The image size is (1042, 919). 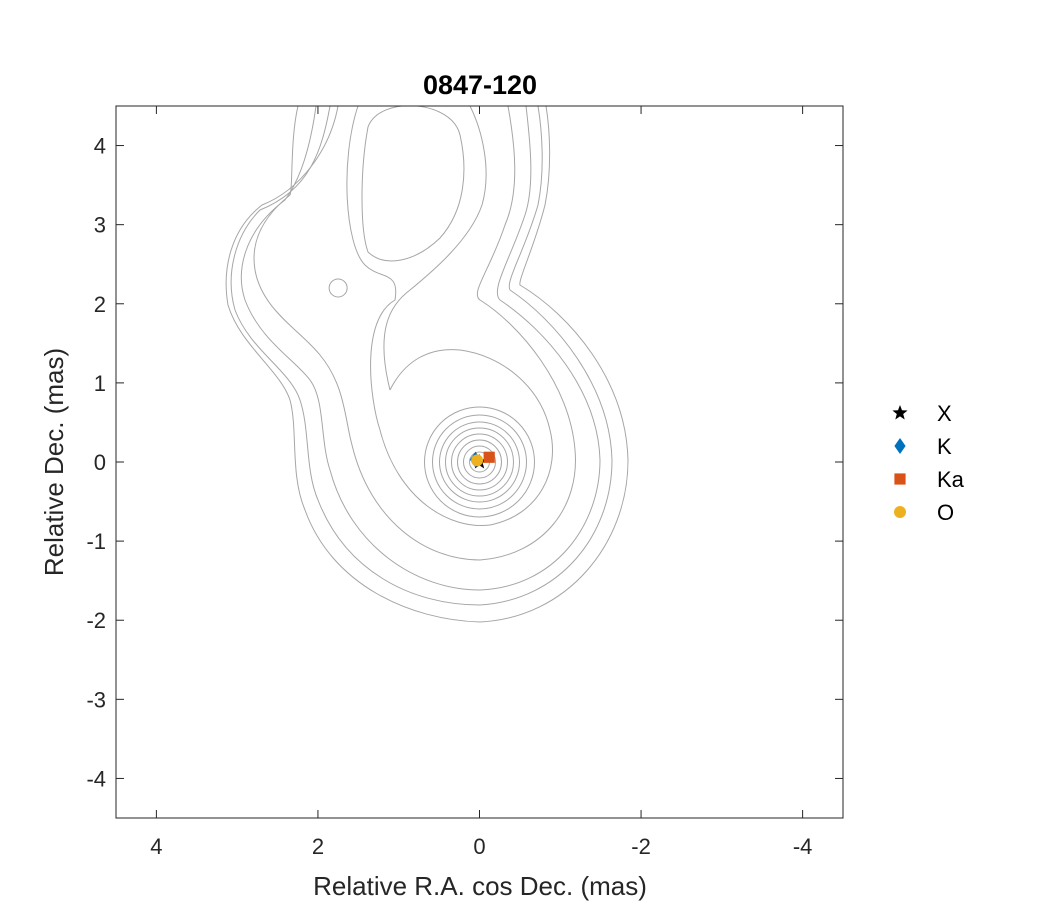 I want to click on legend-marker-o, so click(x=900, y=512).